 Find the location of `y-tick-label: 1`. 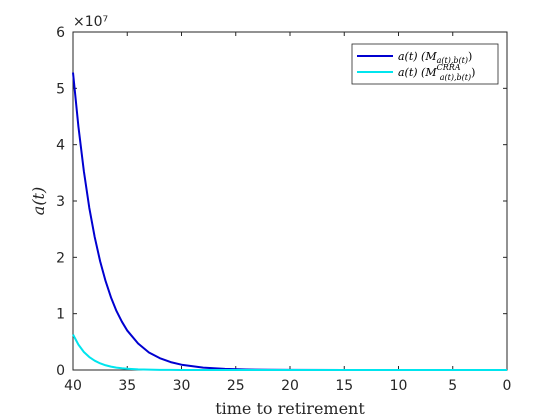

y-tick-label: 1 is located at coordinates (60, 315).